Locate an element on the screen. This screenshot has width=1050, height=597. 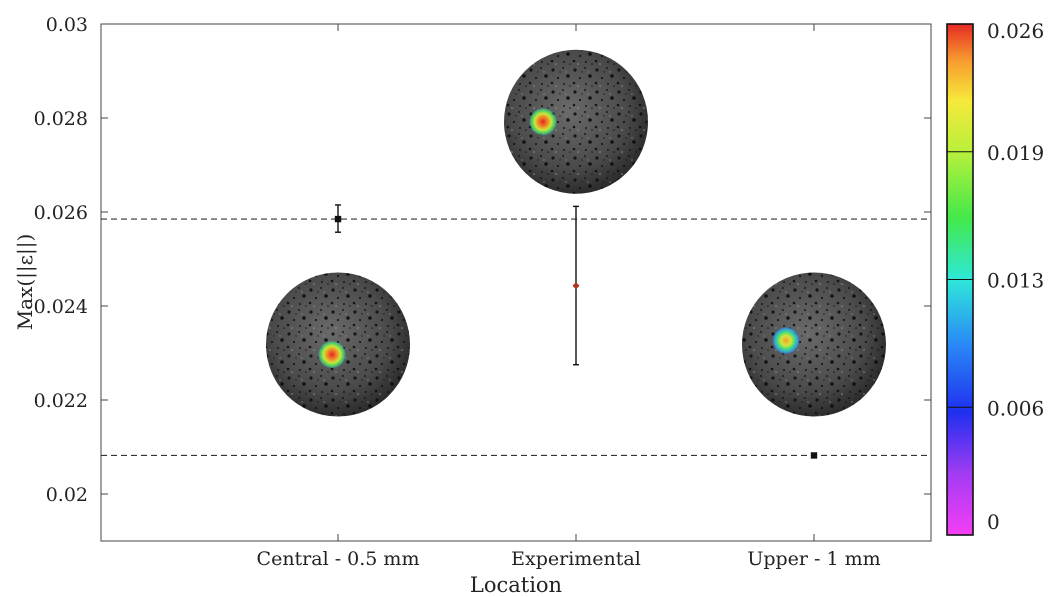
y-tick-label: 0.022 is located at coordinates (61, 401).